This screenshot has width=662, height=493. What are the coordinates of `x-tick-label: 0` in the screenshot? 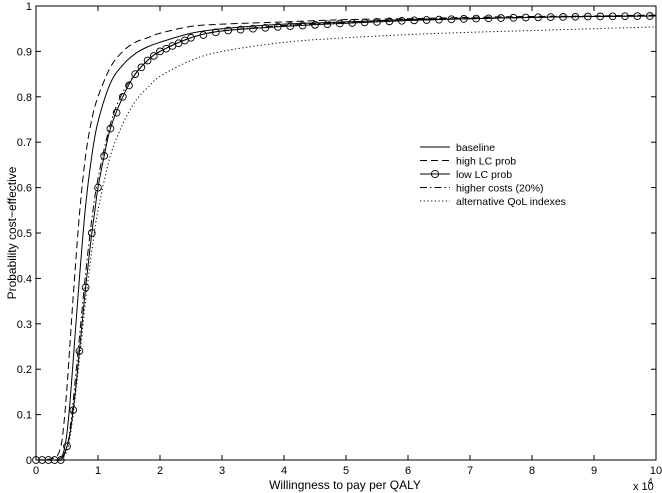 It's located at (36, 471).